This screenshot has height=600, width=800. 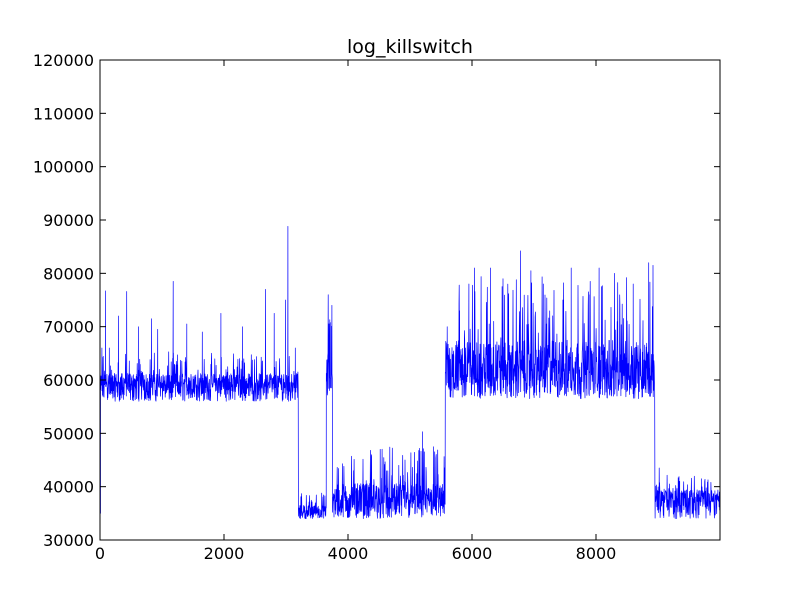 What do you see at coordinates (63, 60) in the screenshot?
I see `y-tick-label: 120000` at bounding box center [63, 60].